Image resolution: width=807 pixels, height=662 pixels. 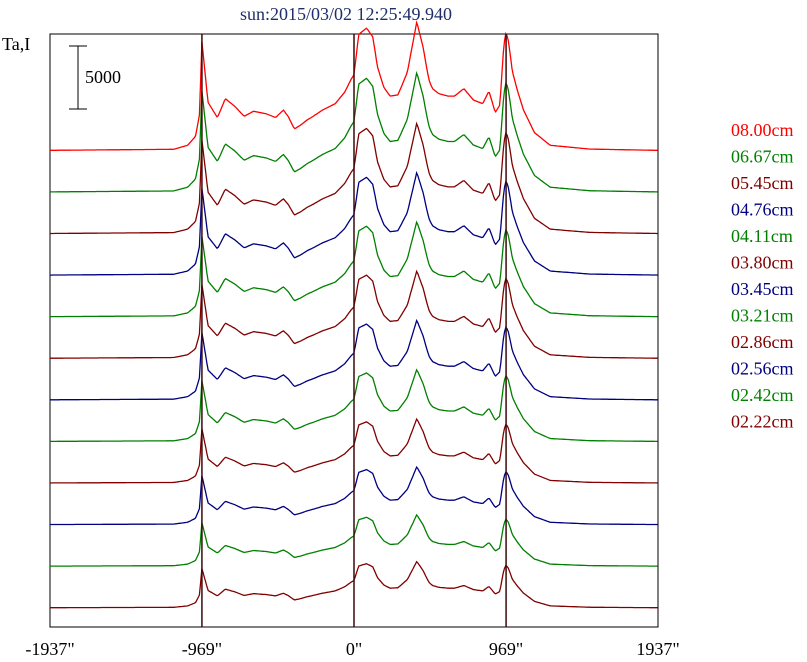 What do you see at coordinates (506, 649) in the screenshot?
I see `x-tick-label: 969"` at bounding box center [506, 649].